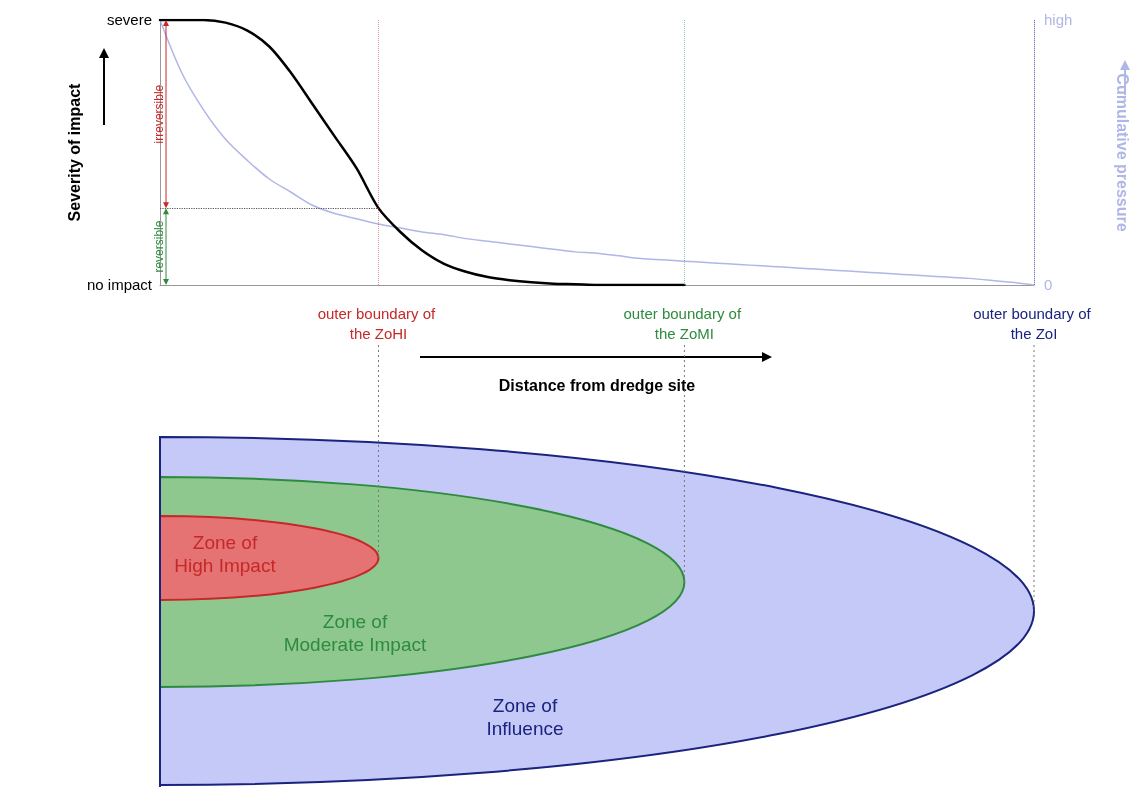 The height and width of the screenshot is (787, 1138). Describe the element at coordinates (129, 19) in the screenshot. I see `text: severe` at that location.